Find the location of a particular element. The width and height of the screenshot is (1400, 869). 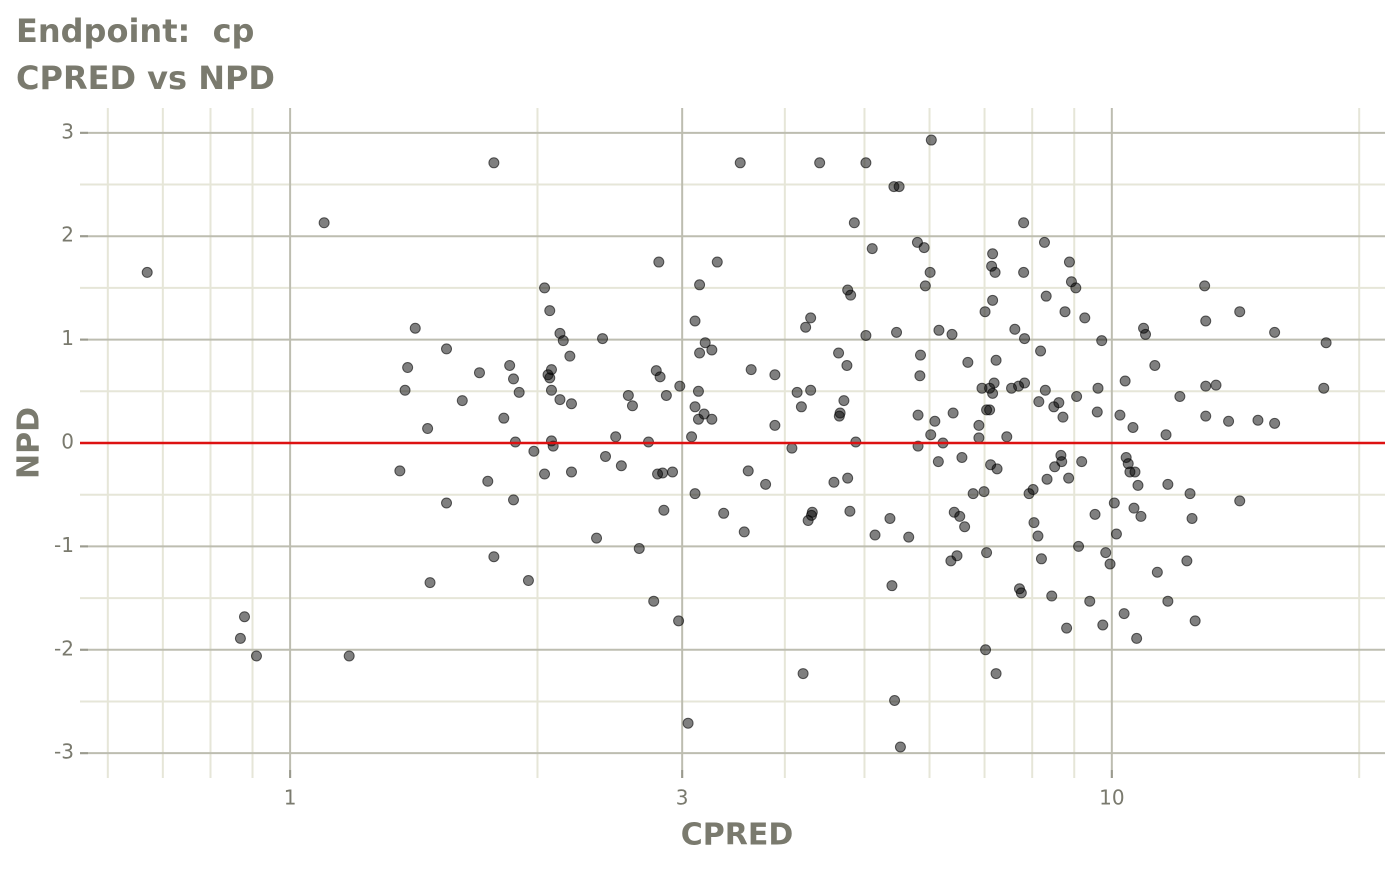

x-tick-label: 3 is located at coordinates (682, 798).